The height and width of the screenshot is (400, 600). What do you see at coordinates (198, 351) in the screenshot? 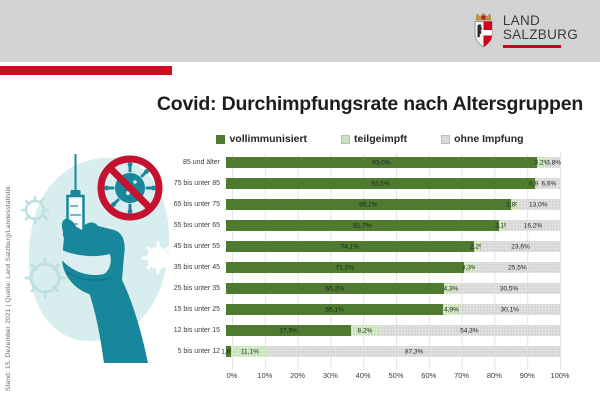
I see `age-group-label: 5 bis unter 12` at bounding box center [198, 351].